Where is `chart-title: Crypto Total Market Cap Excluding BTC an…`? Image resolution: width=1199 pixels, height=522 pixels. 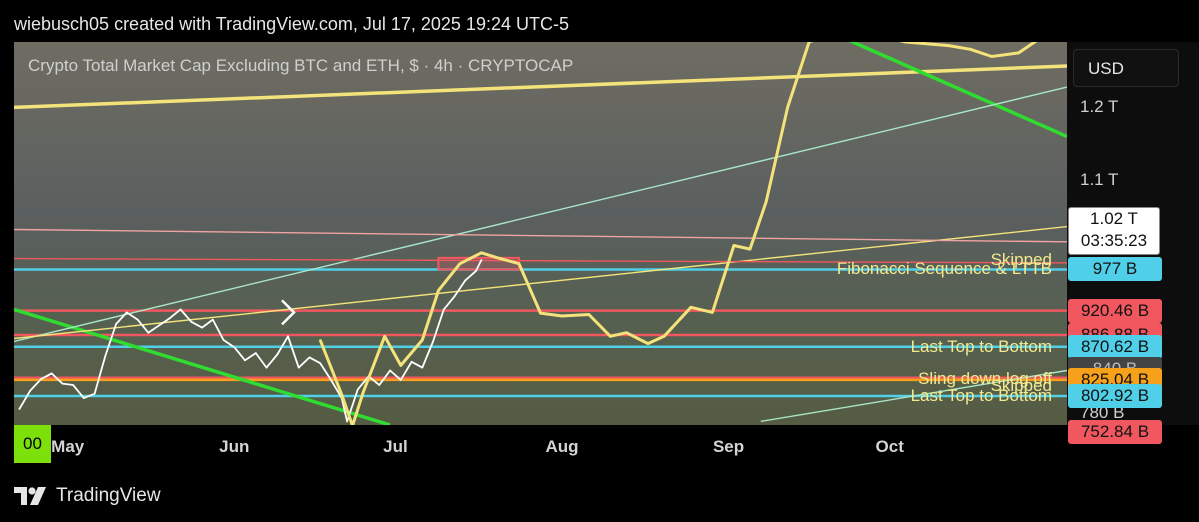 chart-title: Crypto Total Market Cap Excluding BTC an… is located at coordinates (301, 65).